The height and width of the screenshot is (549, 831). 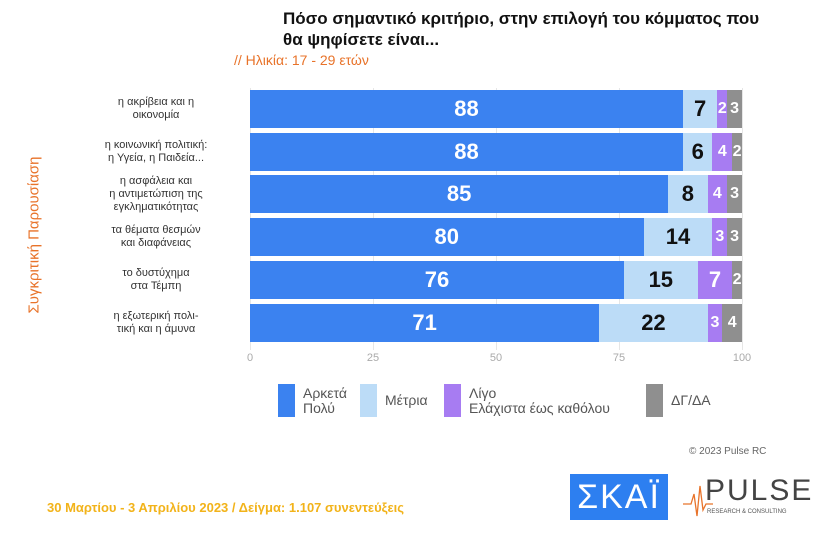 I want to click on x-tick-label: 0, so click(x=250, y=358).